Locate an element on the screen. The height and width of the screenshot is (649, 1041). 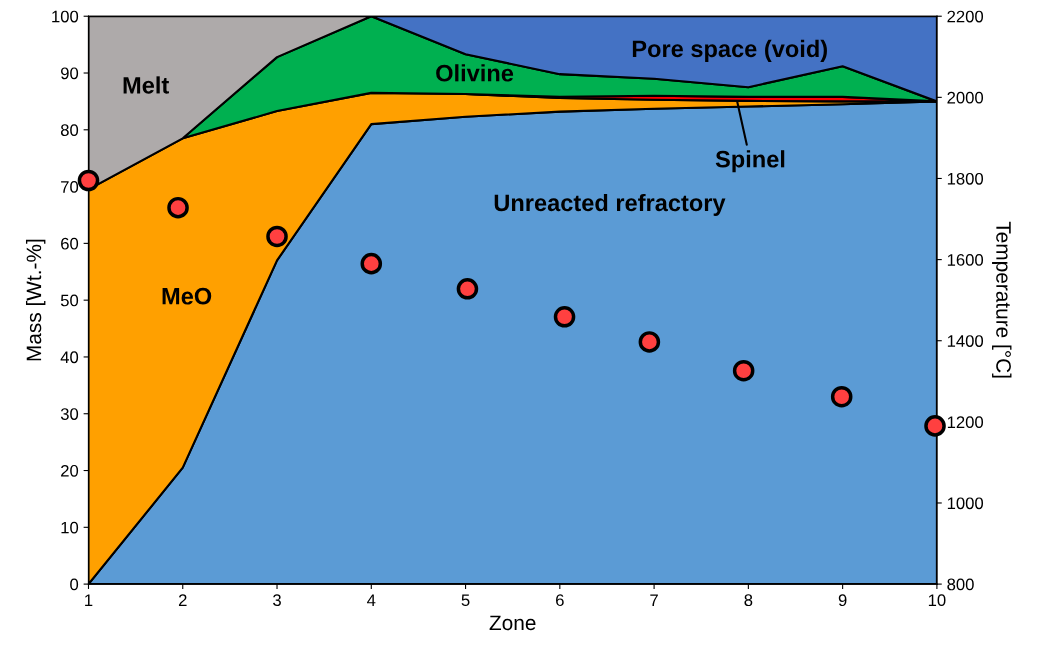
y-tick-label: 100 is located at coordinates (65, 16).